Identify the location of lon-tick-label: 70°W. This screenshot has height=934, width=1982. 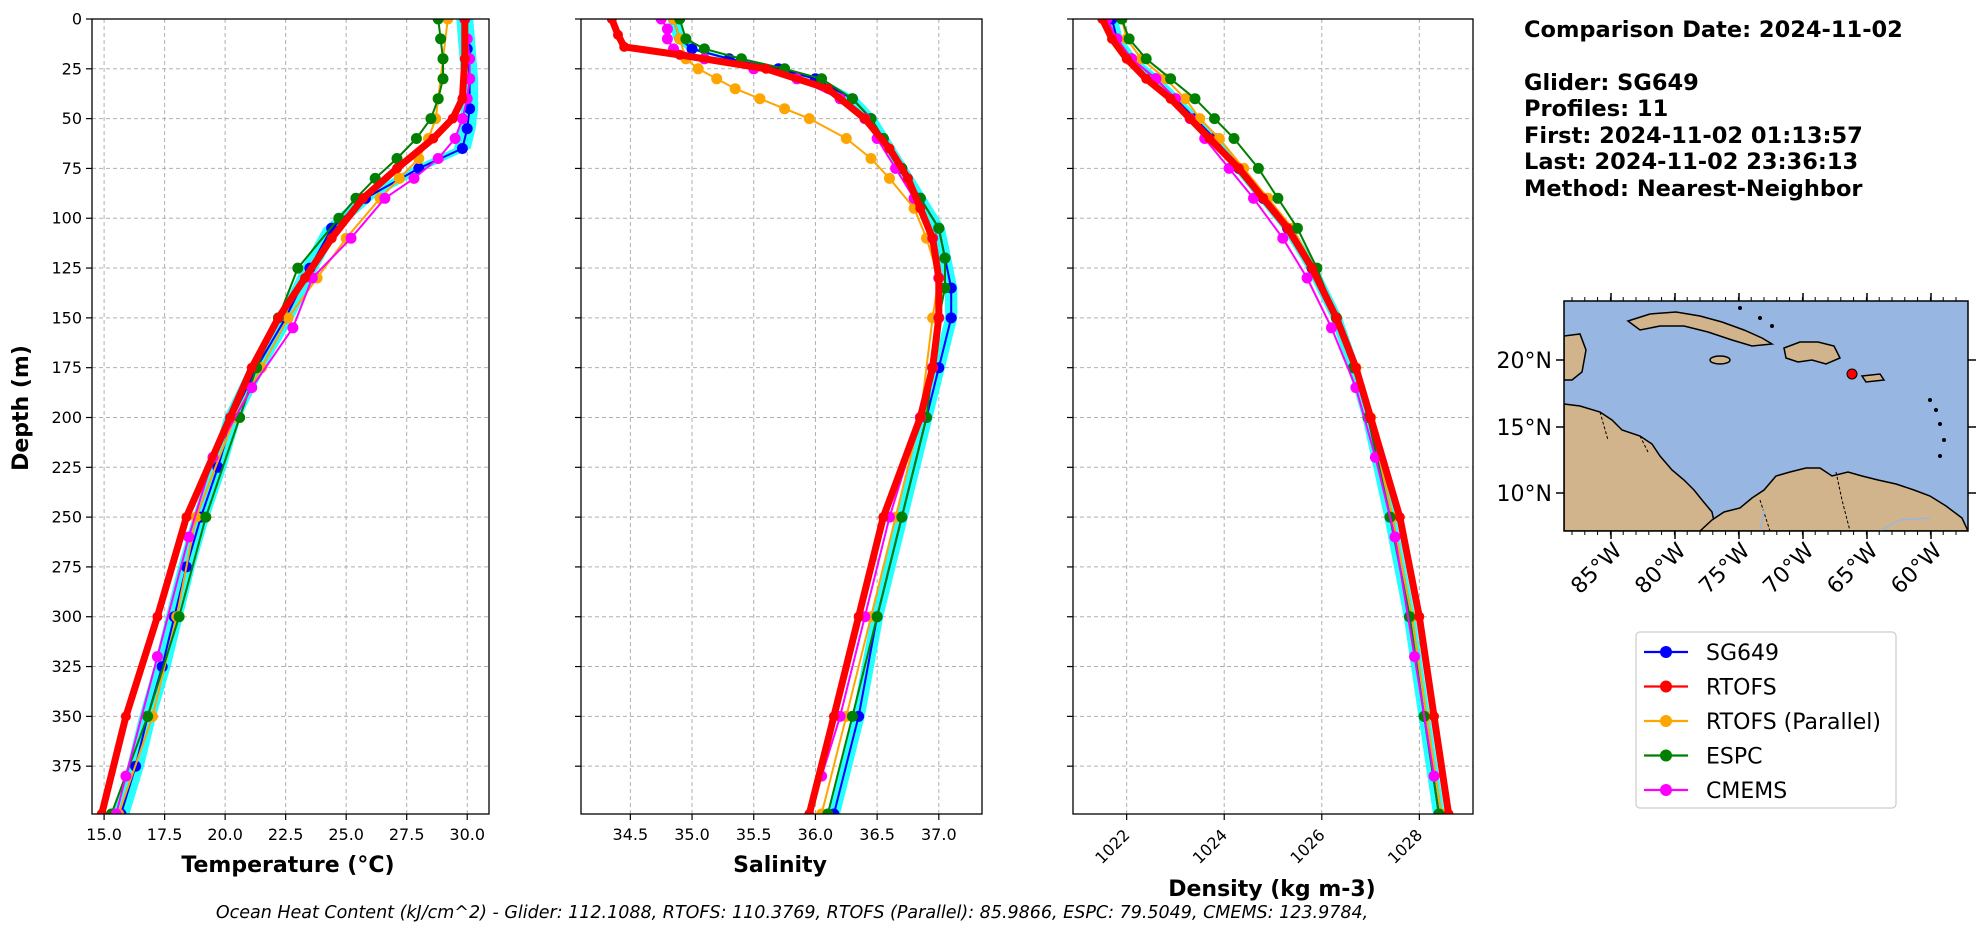
(1789, 568).